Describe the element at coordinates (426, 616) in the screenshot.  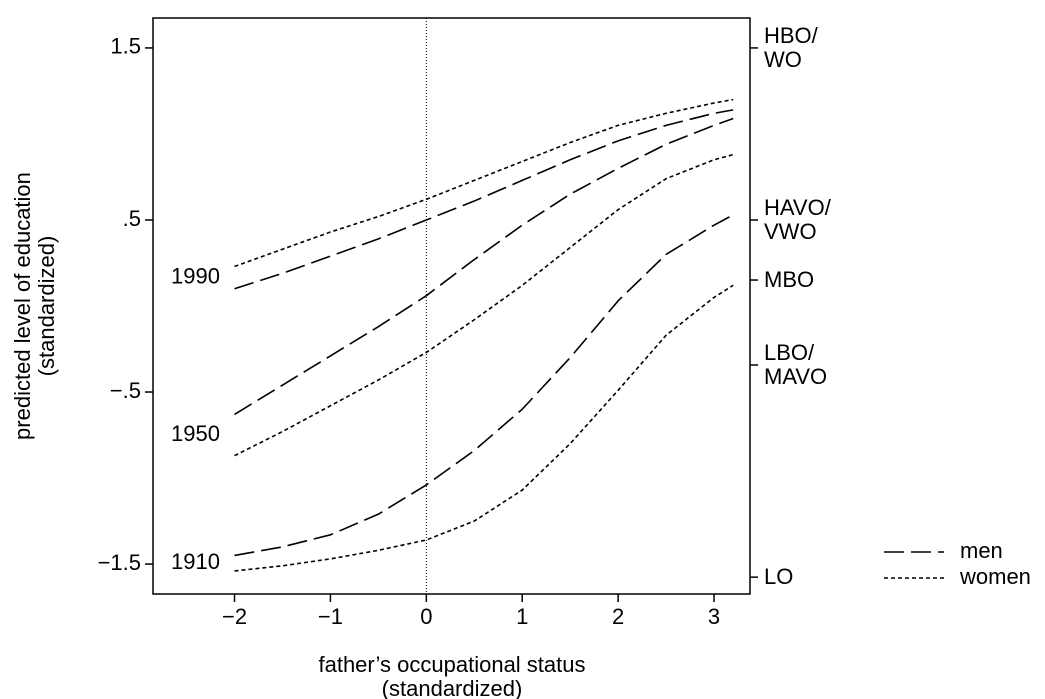
I see `x-tick-label: 0` at that location.